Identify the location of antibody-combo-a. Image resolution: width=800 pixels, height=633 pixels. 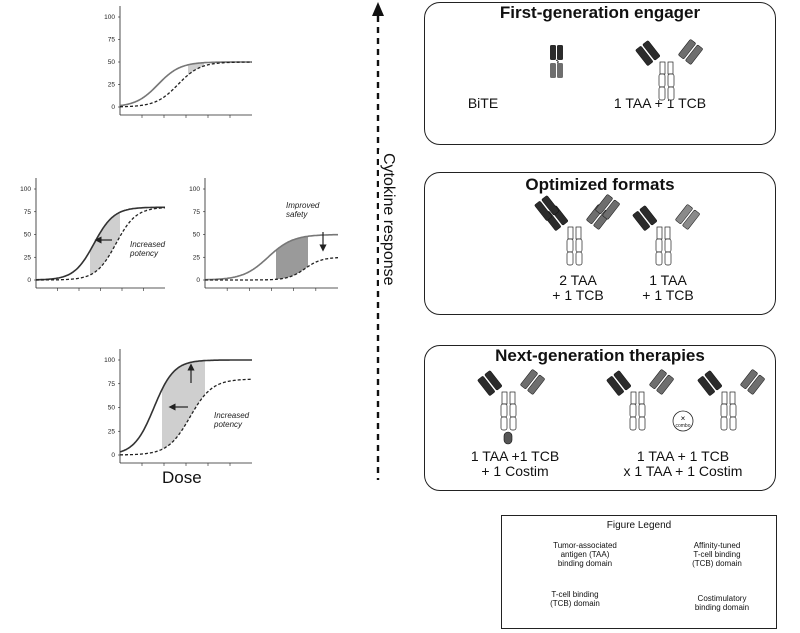
(640, 400).